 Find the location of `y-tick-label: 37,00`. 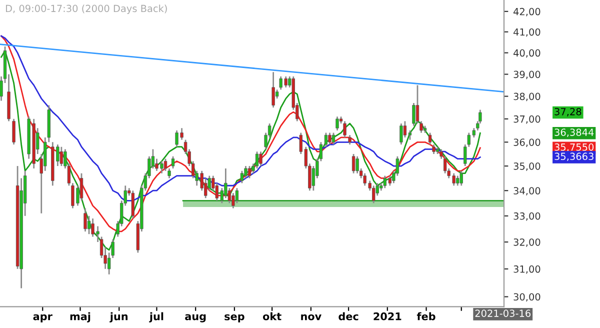

y-tick-label: 37,00 is located at coordinates (527, 119).